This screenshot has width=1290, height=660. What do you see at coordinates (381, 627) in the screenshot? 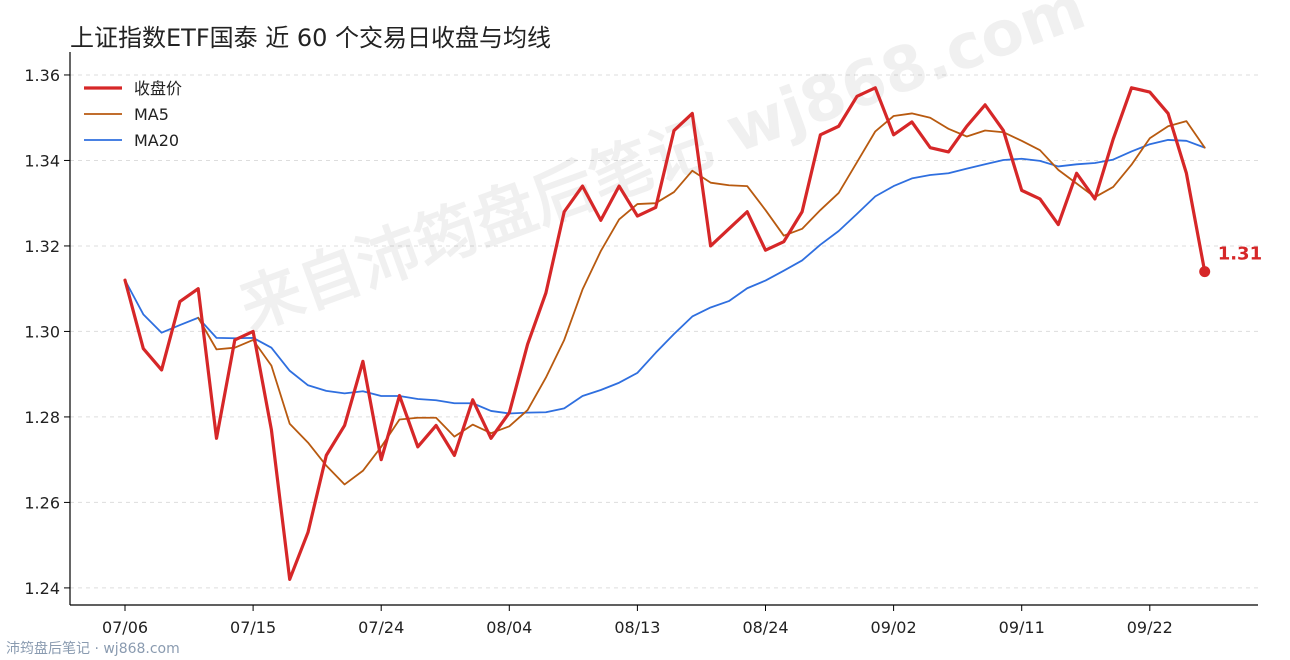
I see `x-tick-label: 07/24` at bounding box center [381, 627].